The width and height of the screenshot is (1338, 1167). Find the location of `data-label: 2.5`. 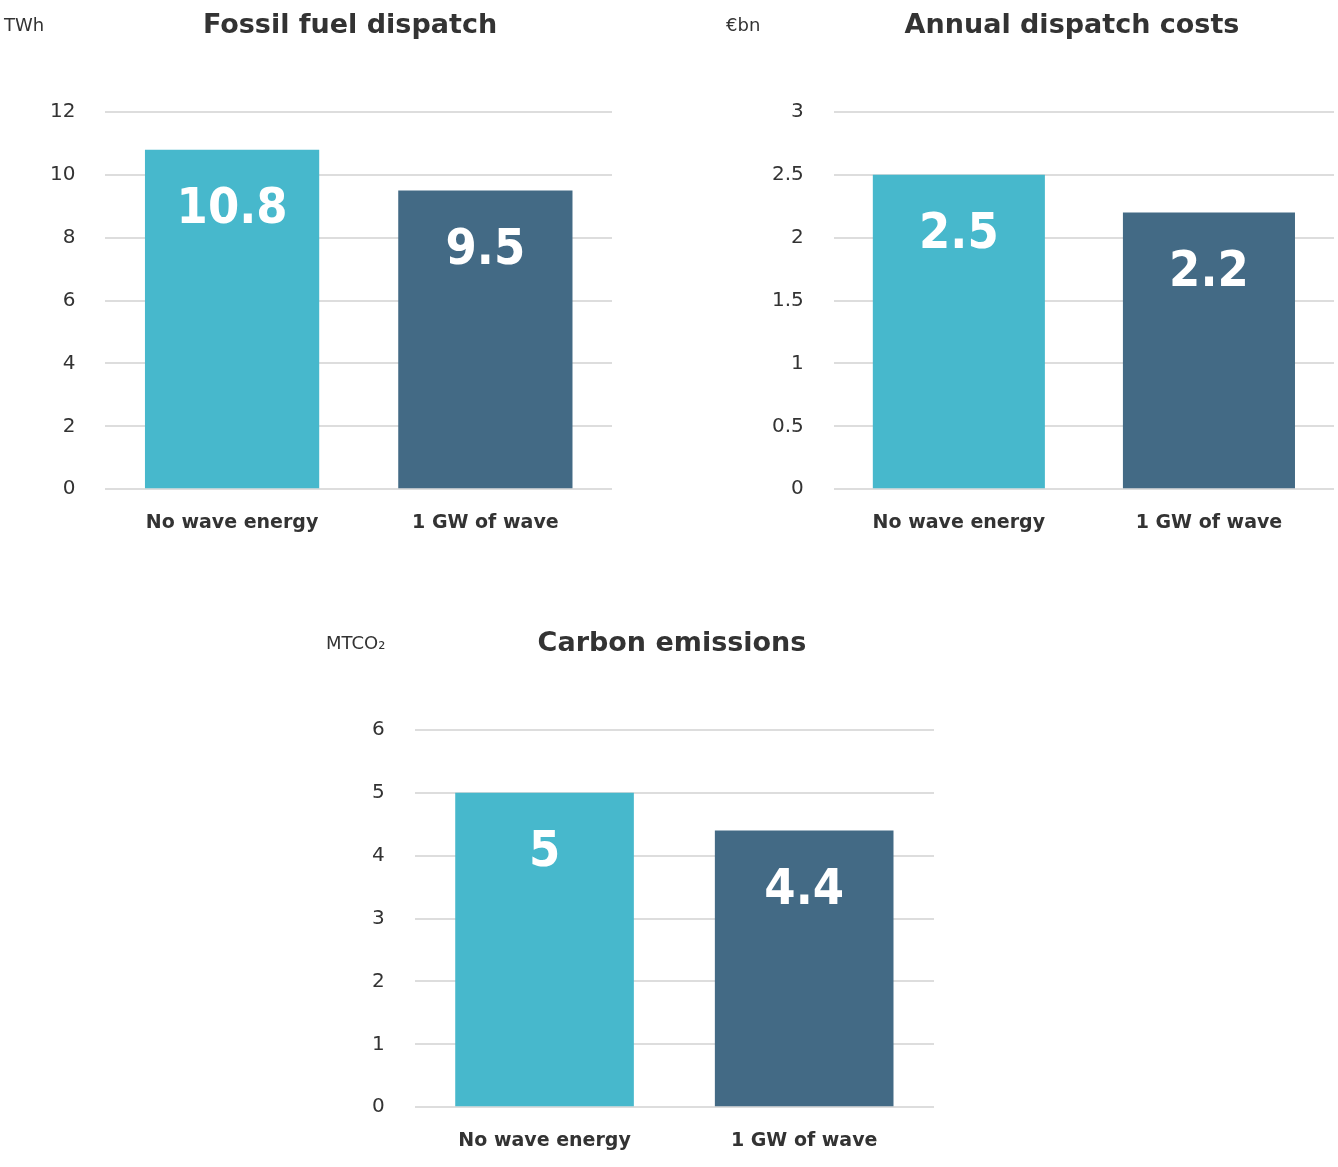

data-label: 2.5 is located at coordinates (959, 230).